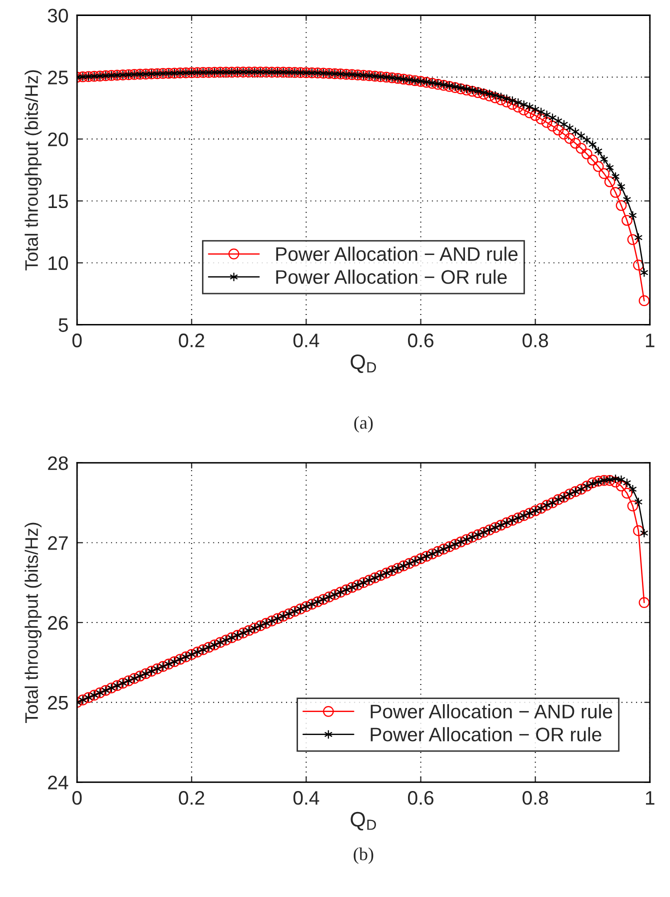 The width and height of the screenshot is (670, 897). I want to click on y-tick-label: 15, so click(58, 201).